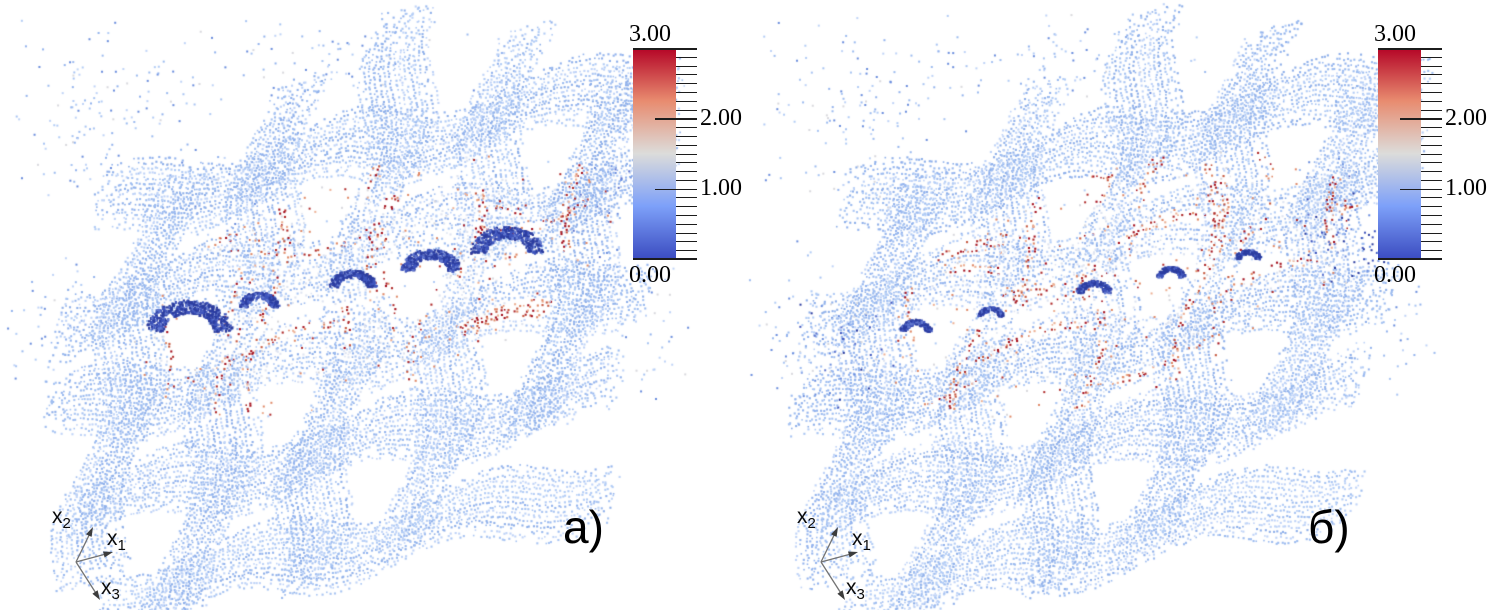 The width and height of the screenshot is (1490, 610). I want to click on colorbar-a: 3.00 2.00 1.00 0.00, so click(685, 154).